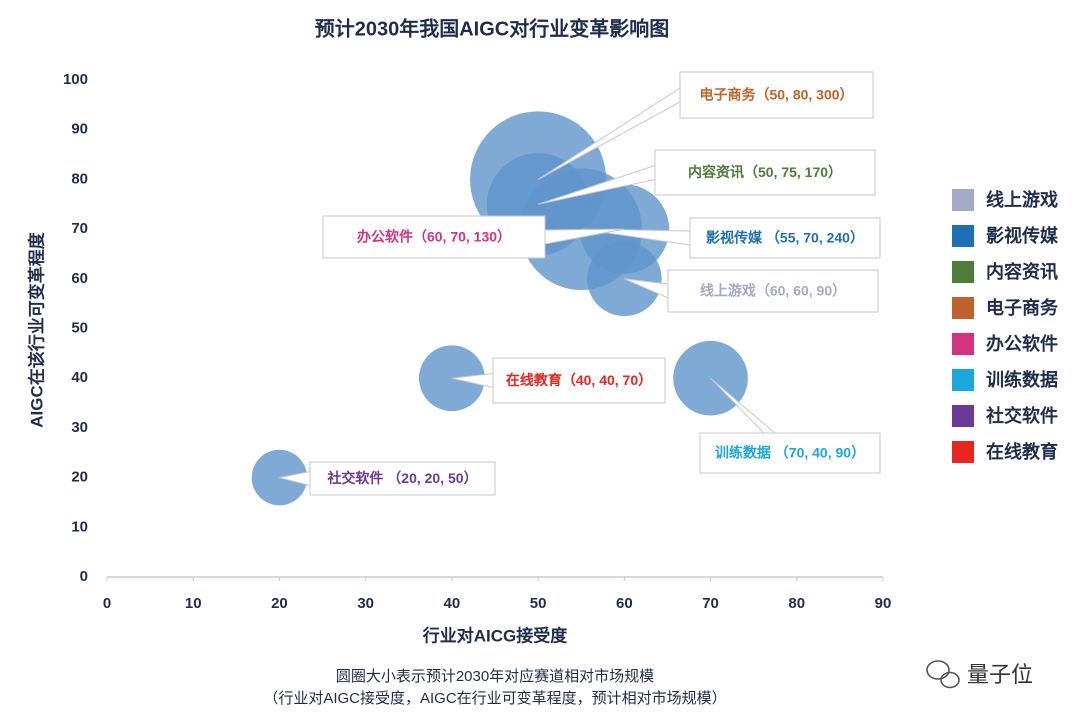 This screenshot has height=722, width=1080. I want to click on x-tick-label: 40, so click(452, 603).